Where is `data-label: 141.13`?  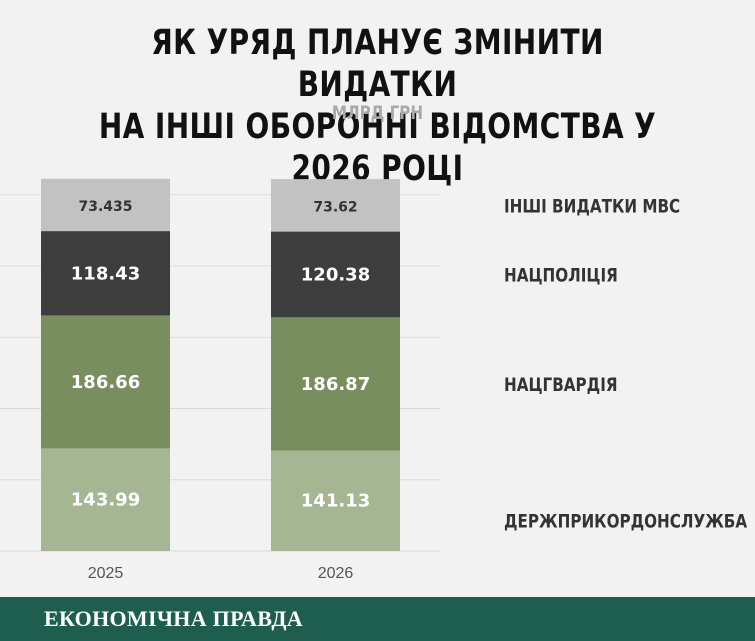
data-label: 141.13 is located at coordinates (335, 501).